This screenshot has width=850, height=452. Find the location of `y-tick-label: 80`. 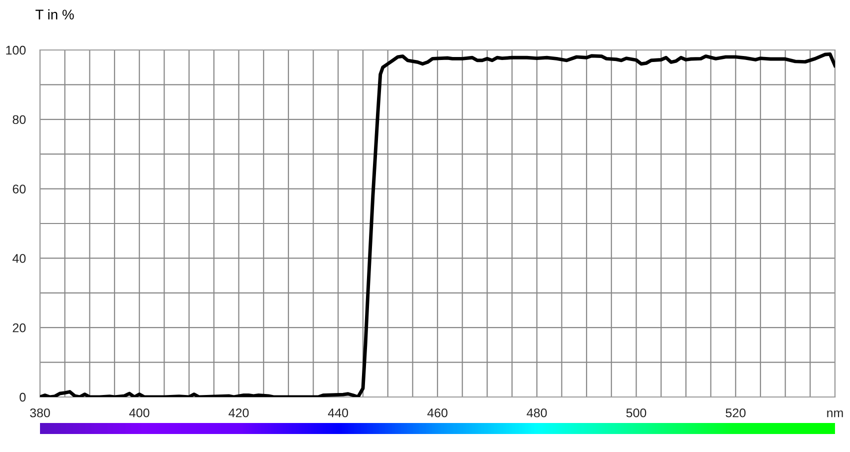

y-tick-label: 80 is located at coordinates (19, 119).